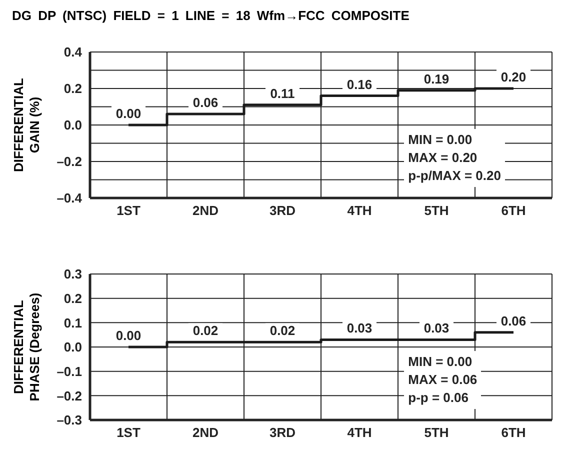 Image resolution: width=562 pixels, height=454 pixels. What do you see at coordinates (454, 176) in the screenshot?
I see `annotation: p-p/MAX = 0.20` at bounding box center [454, 176].